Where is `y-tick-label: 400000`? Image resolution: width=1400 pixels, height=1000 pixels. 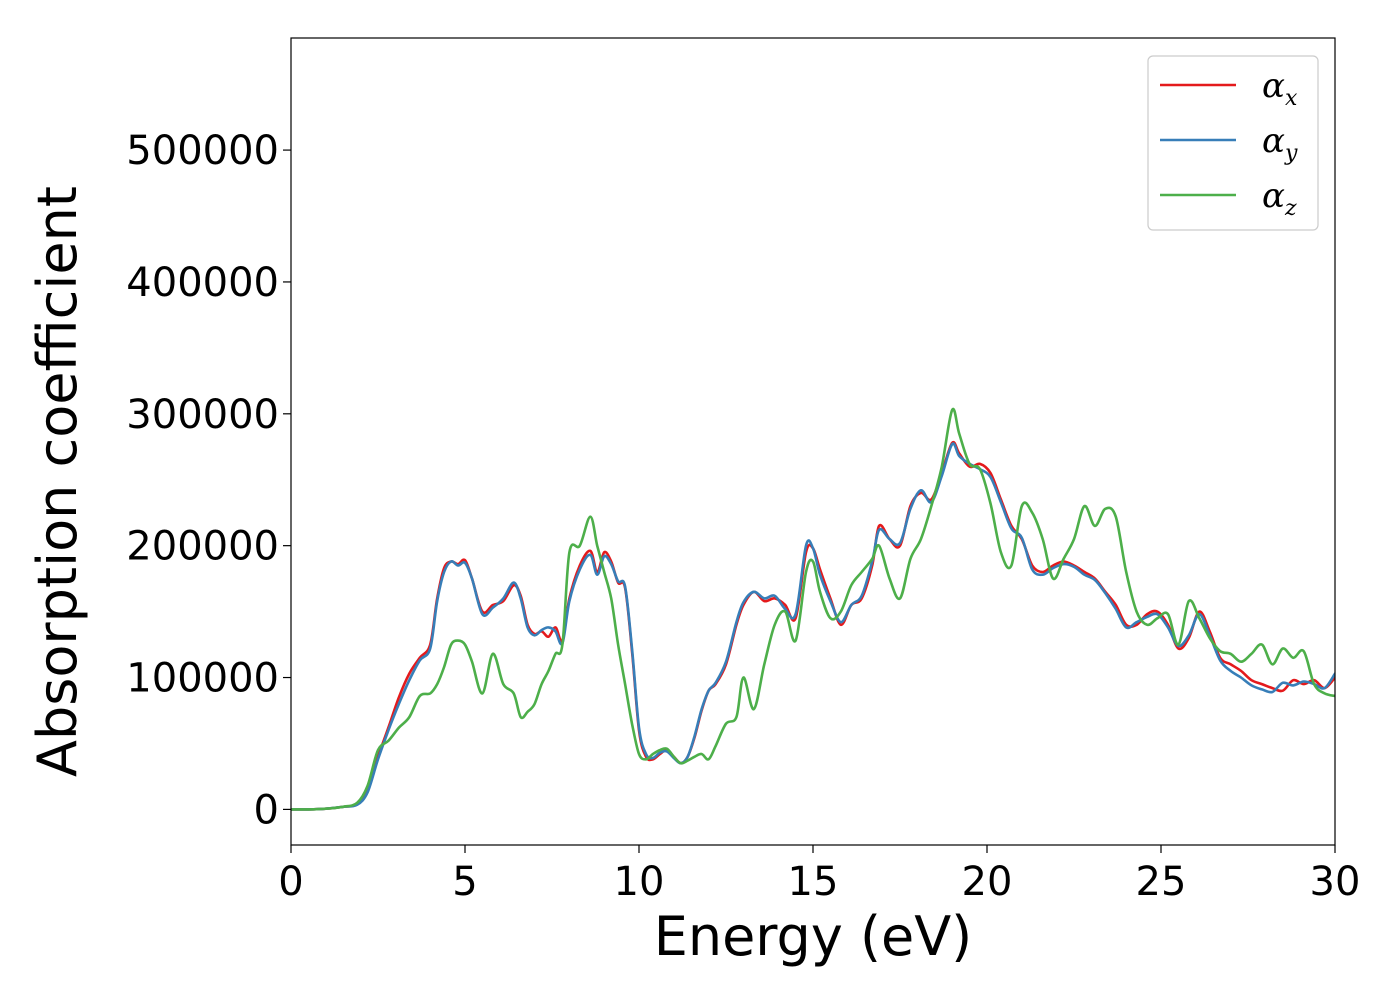
y-tick-label: 400000 is located at coordinates (202, 283).